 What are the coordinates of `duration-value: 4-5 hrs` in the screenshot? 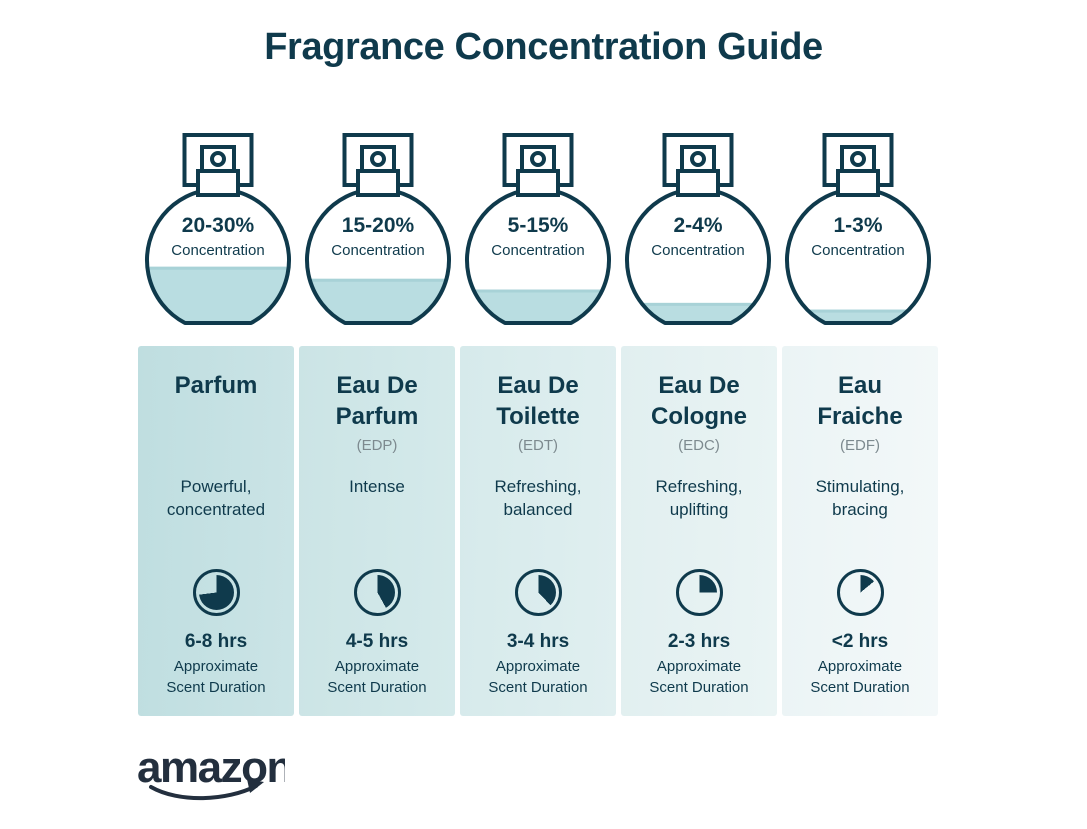 It's located at (377, 641).